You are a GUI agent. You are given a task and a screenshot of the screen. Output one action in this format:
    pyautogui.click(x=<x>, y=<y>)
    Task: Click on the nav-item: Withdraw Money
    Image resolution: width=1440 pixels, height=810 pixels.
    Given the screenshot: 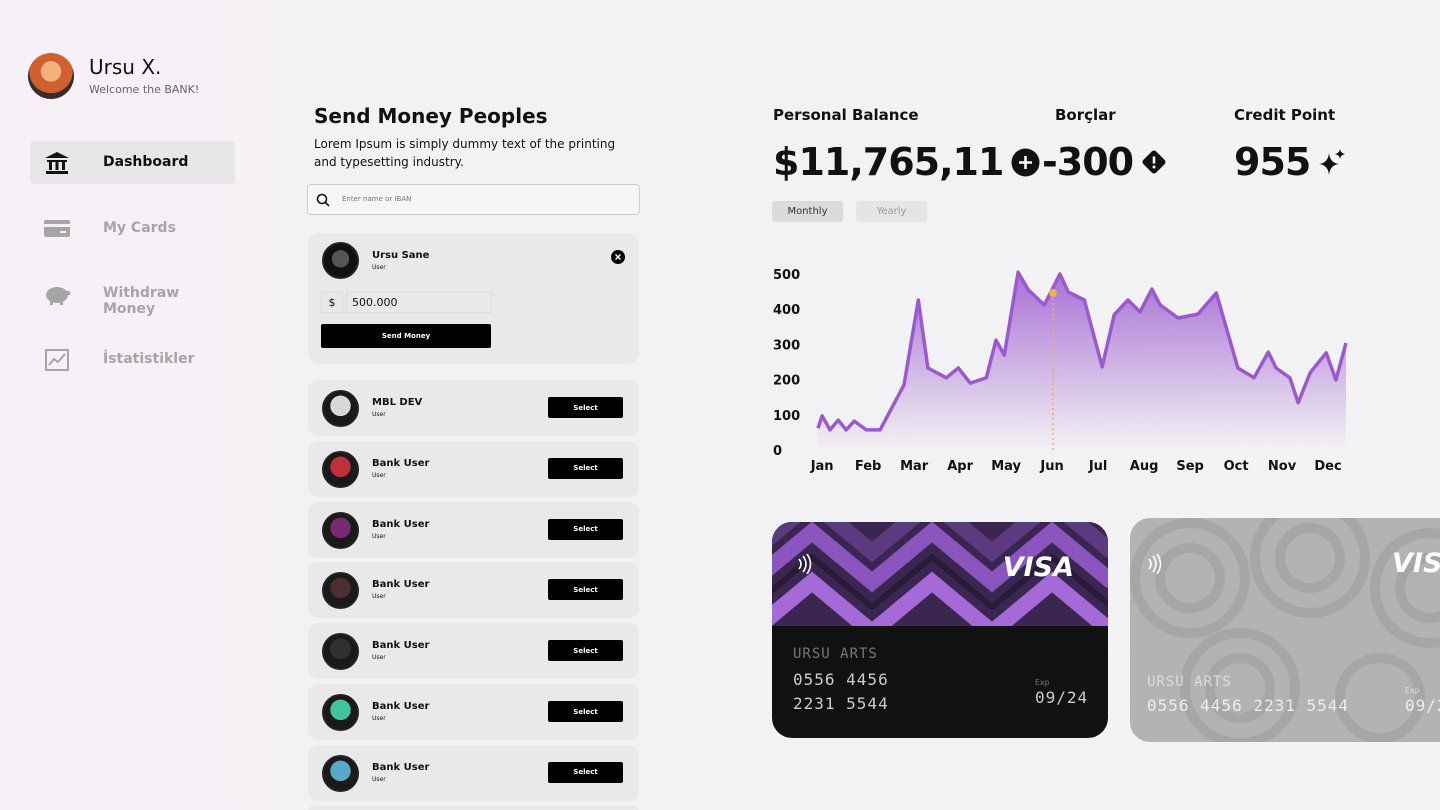 What is the action you would take?
    pyautogui.click(x=132, y=294)
    